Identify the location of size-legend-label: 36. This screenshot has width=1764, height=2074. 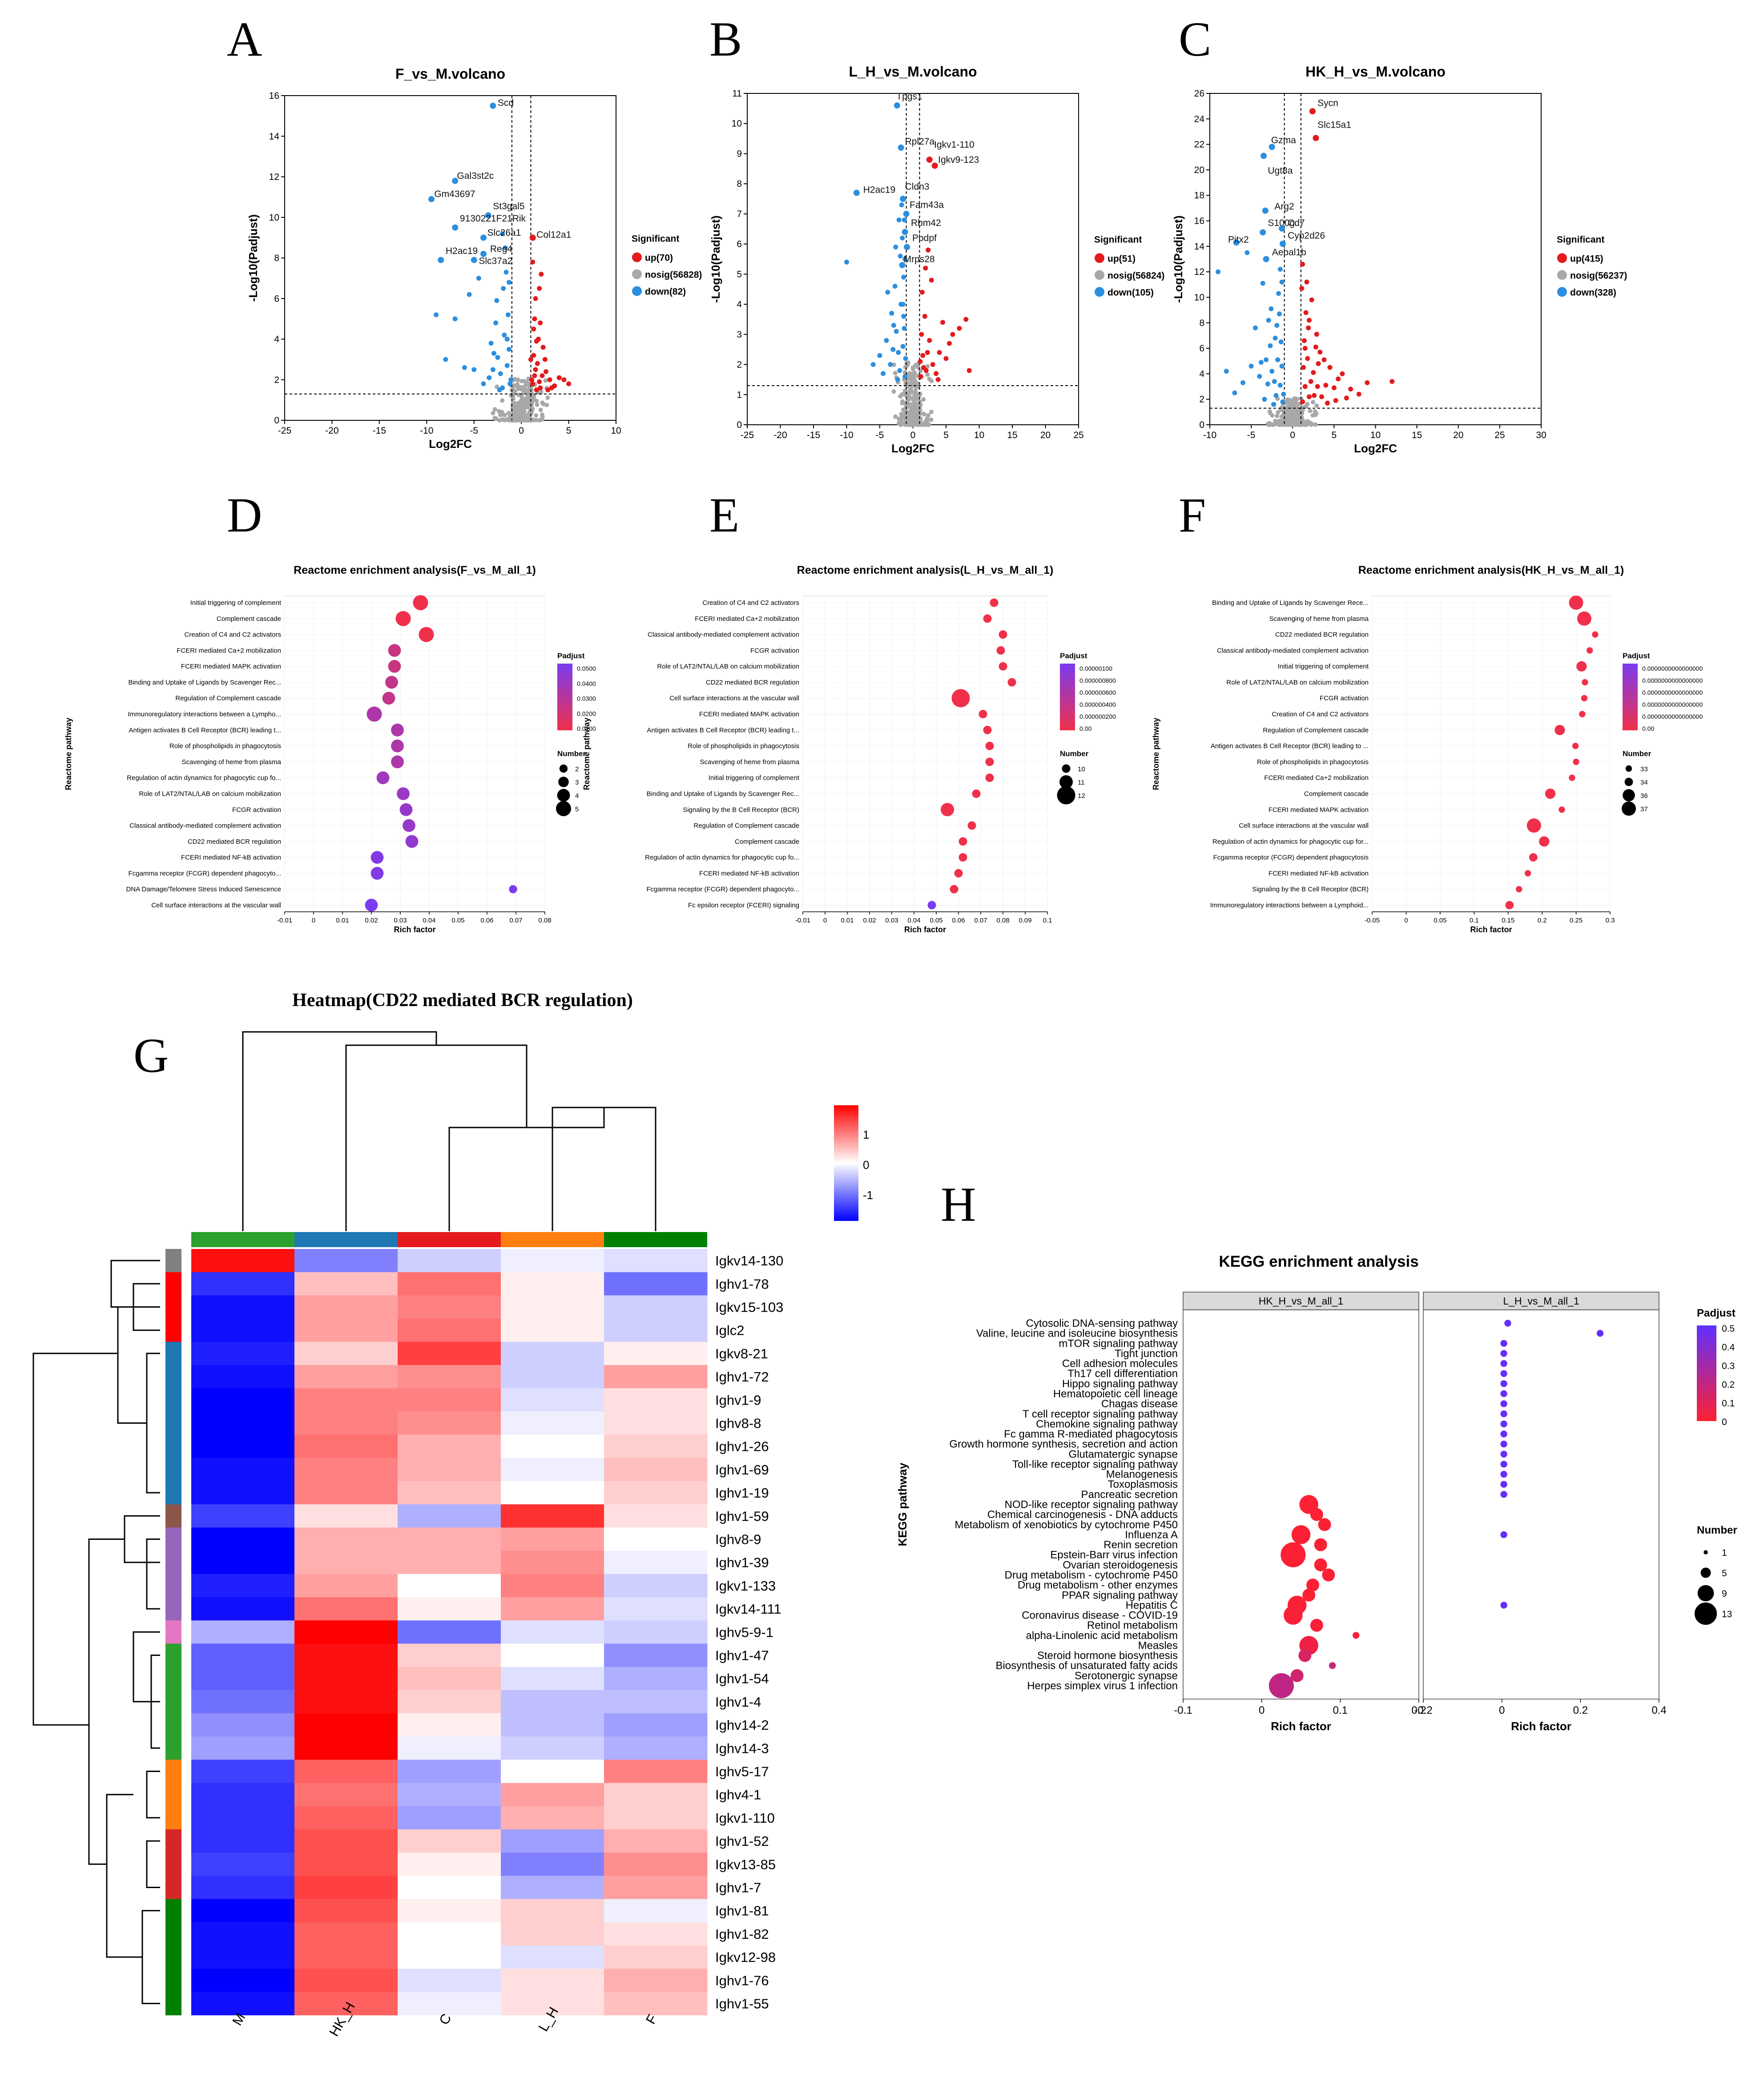
(1644, 796).